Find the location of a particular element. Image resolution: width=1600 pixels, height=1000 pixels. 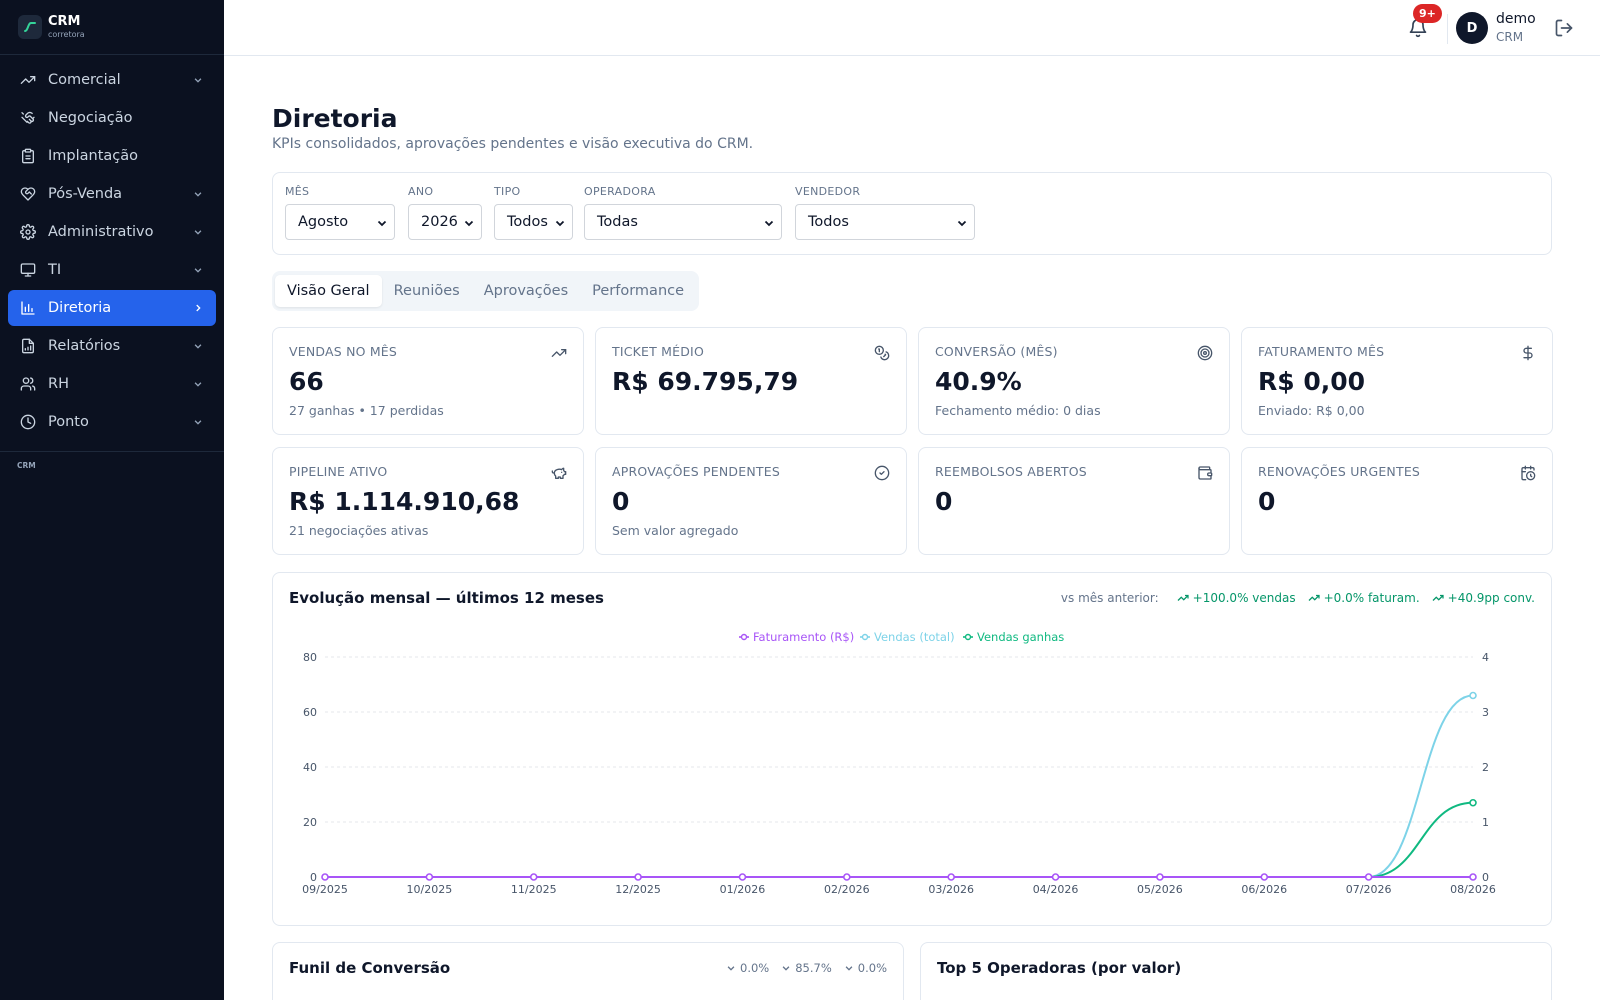

x-tick-label: 01/2026 is located at coordinates (743, 889).